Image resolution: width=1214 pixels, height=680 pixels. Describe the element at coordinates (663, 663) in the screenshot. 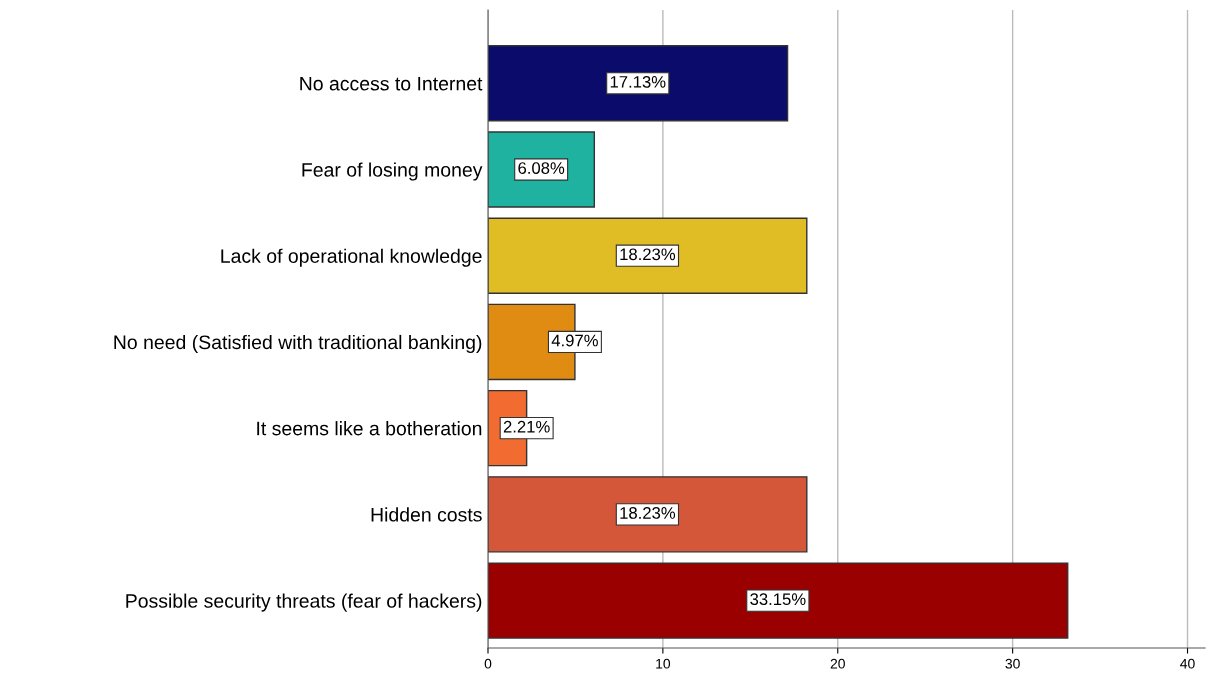

I see `x-tick-label: 10` at that location.